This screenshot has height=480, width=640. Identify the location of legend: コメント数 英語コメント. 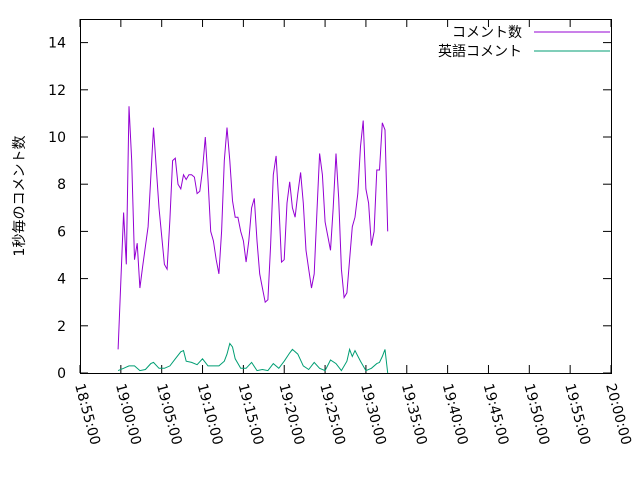
(524, 42).